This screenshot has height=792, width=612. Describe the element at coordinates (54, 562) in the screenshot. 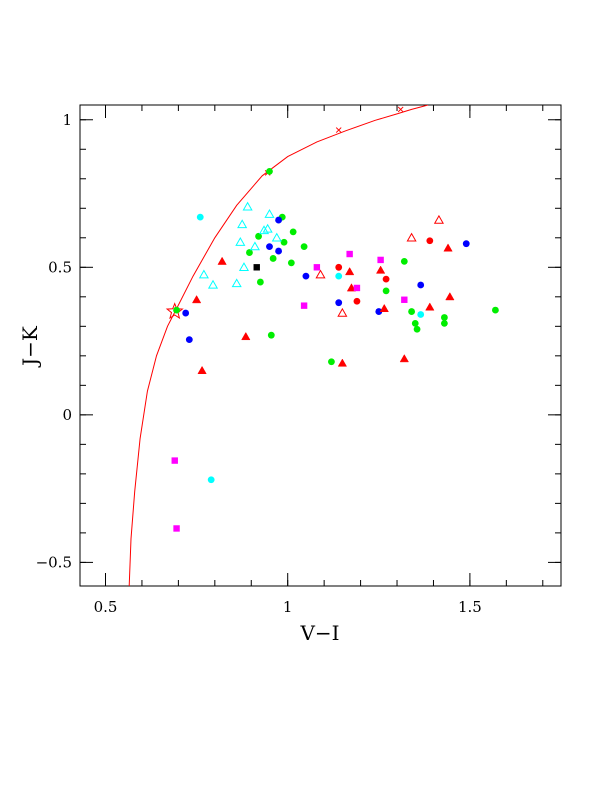

I see `y-tick-label: −0.5` at that location.